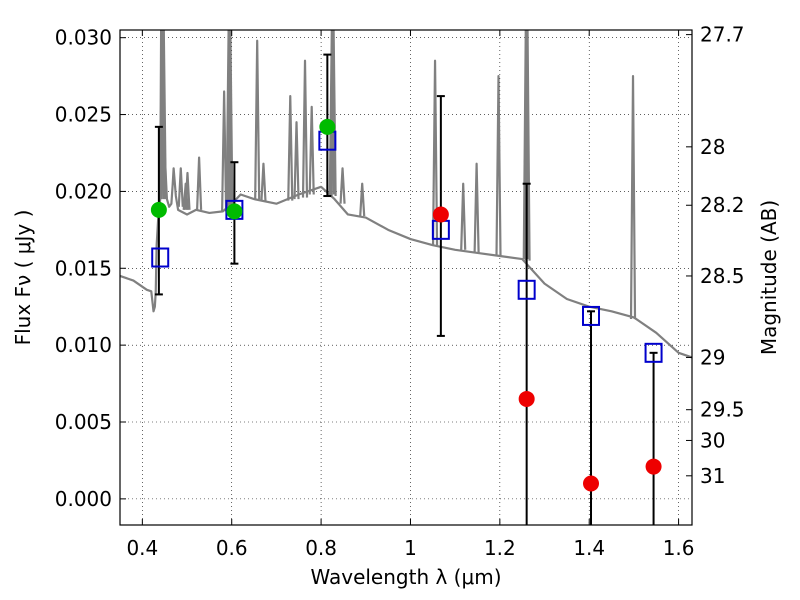 This screenshot has width=800, height=600. I want to click on x-tick-label: 0.4, so click(142, 548).